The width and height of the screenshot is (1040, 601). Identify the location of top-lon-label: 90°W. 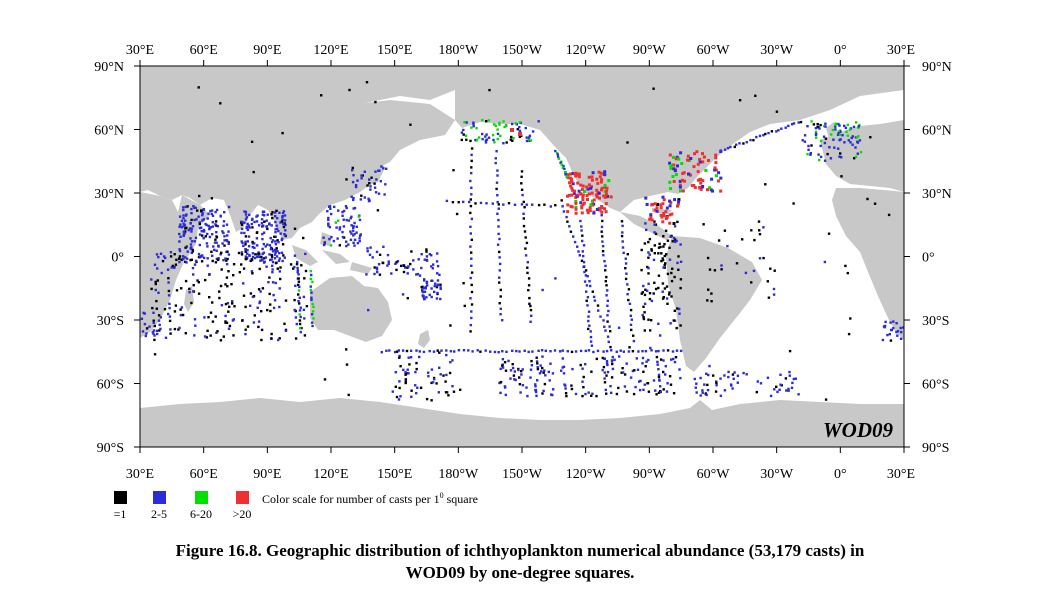
(650, 50).